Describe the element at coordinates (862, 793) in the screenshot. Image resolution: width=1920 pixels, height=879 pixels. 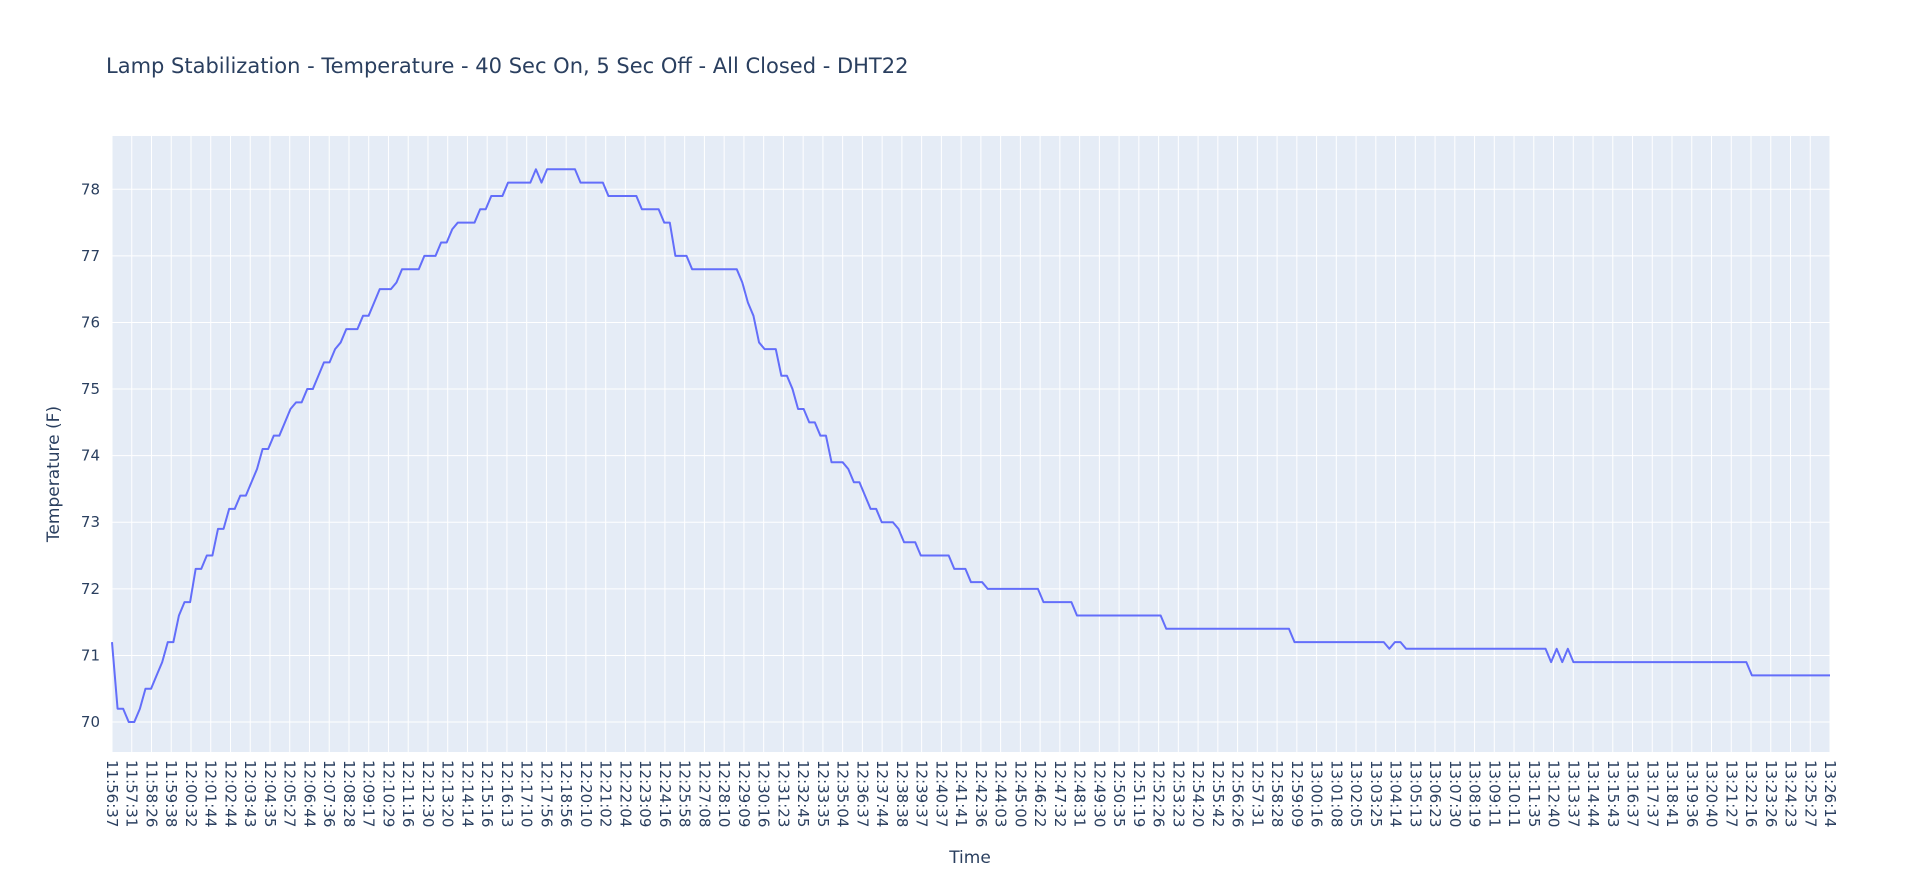
I see `x-tick-label: 12:36:37` at that location.